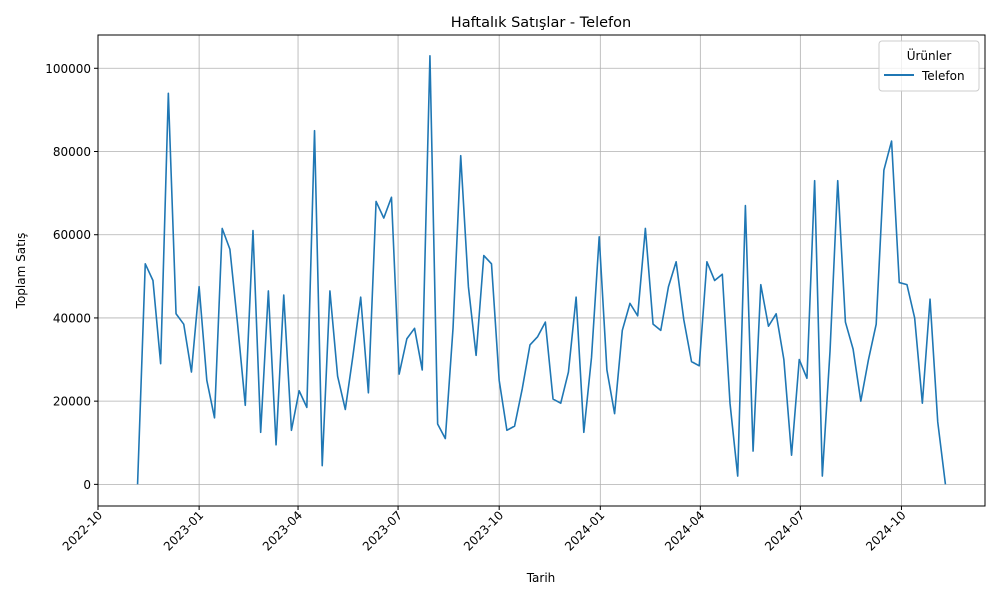  What do you see at coordinates (784, 530) in the screenshot?
I see `x-tick-label: 2024-07` at bounding box center [784, 530].